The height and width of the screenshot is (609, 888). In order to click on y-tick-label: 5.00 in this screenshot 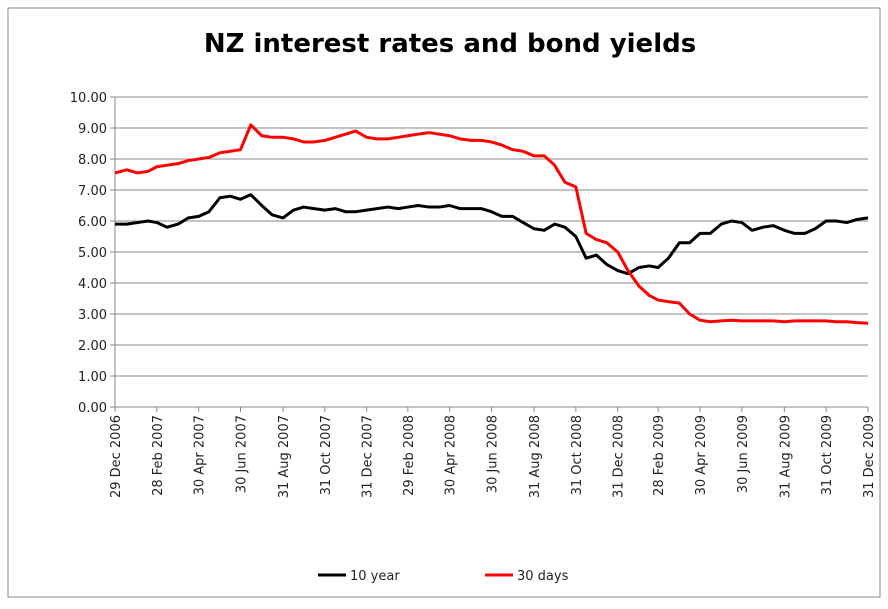, I will do `click(92, 253)`.